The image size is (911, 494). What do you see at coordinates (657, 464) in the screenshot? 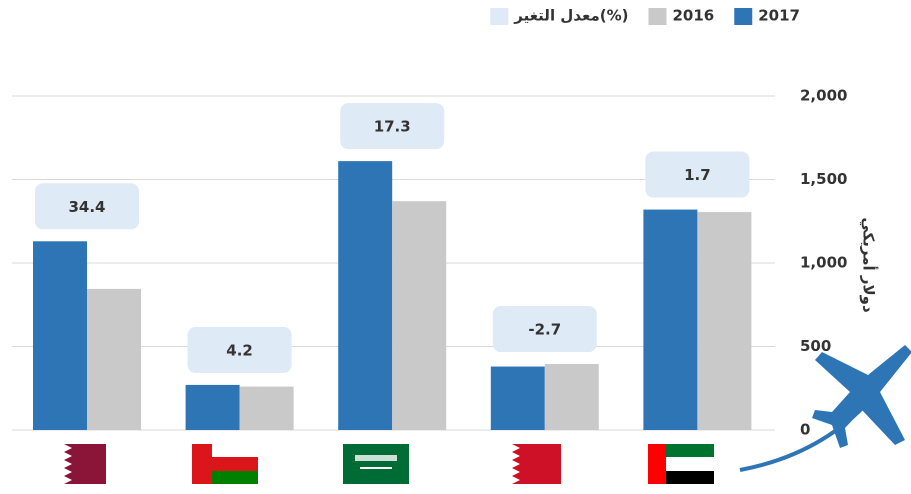
I see `flag-uae` at bounding box center [657, 464].